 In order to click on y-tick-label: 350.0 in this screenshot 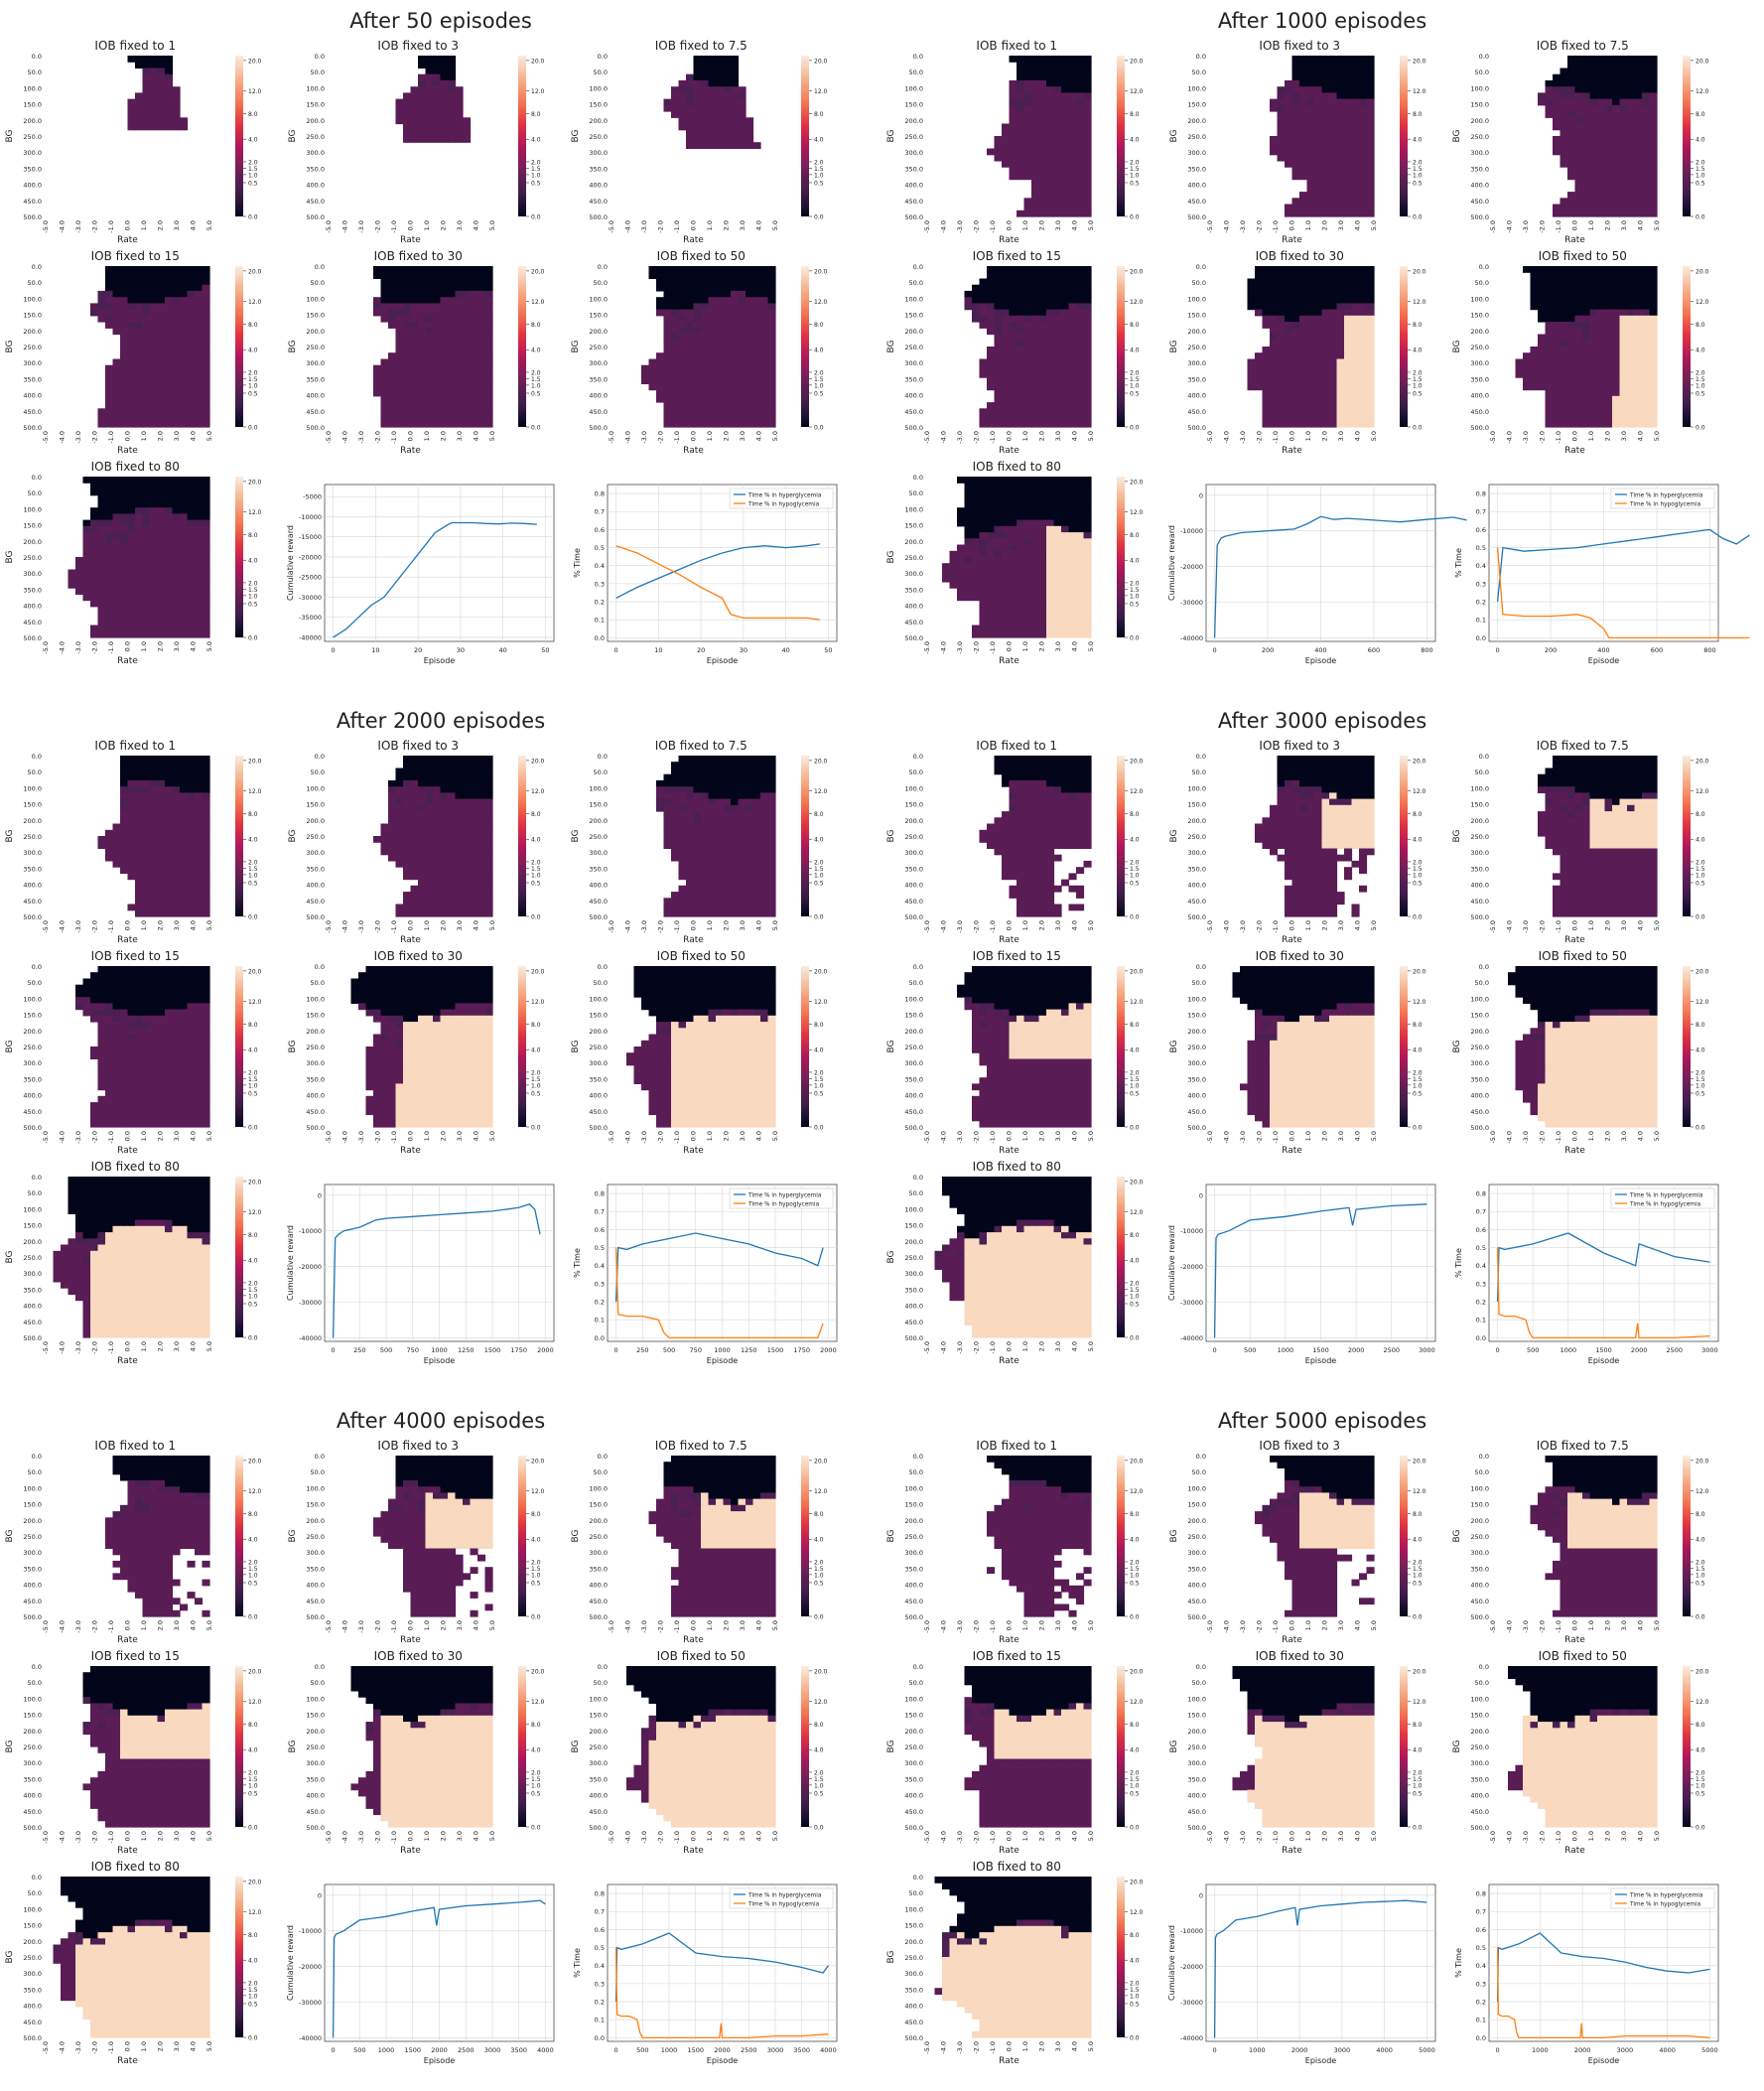, I will do `click(315, 379)`.